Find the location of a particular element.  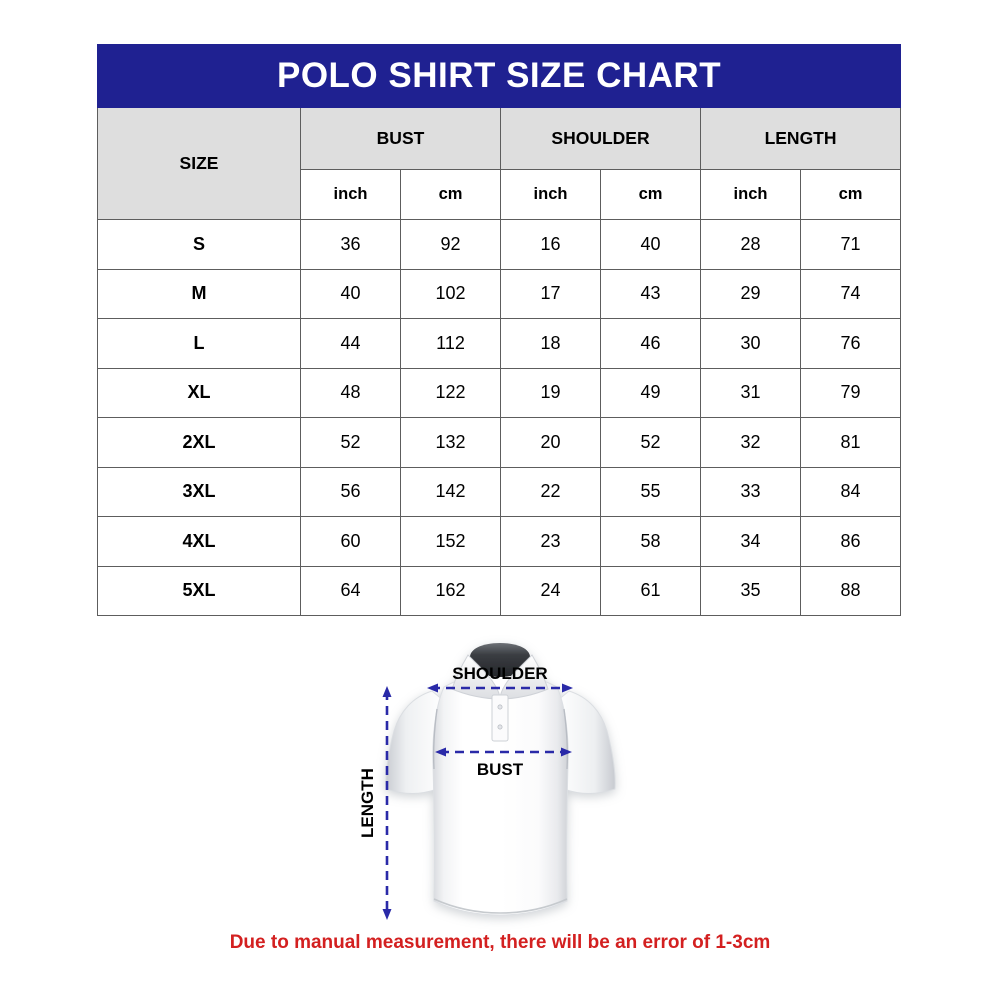

bust-measure-arrow is located at coordinates (503, 752).